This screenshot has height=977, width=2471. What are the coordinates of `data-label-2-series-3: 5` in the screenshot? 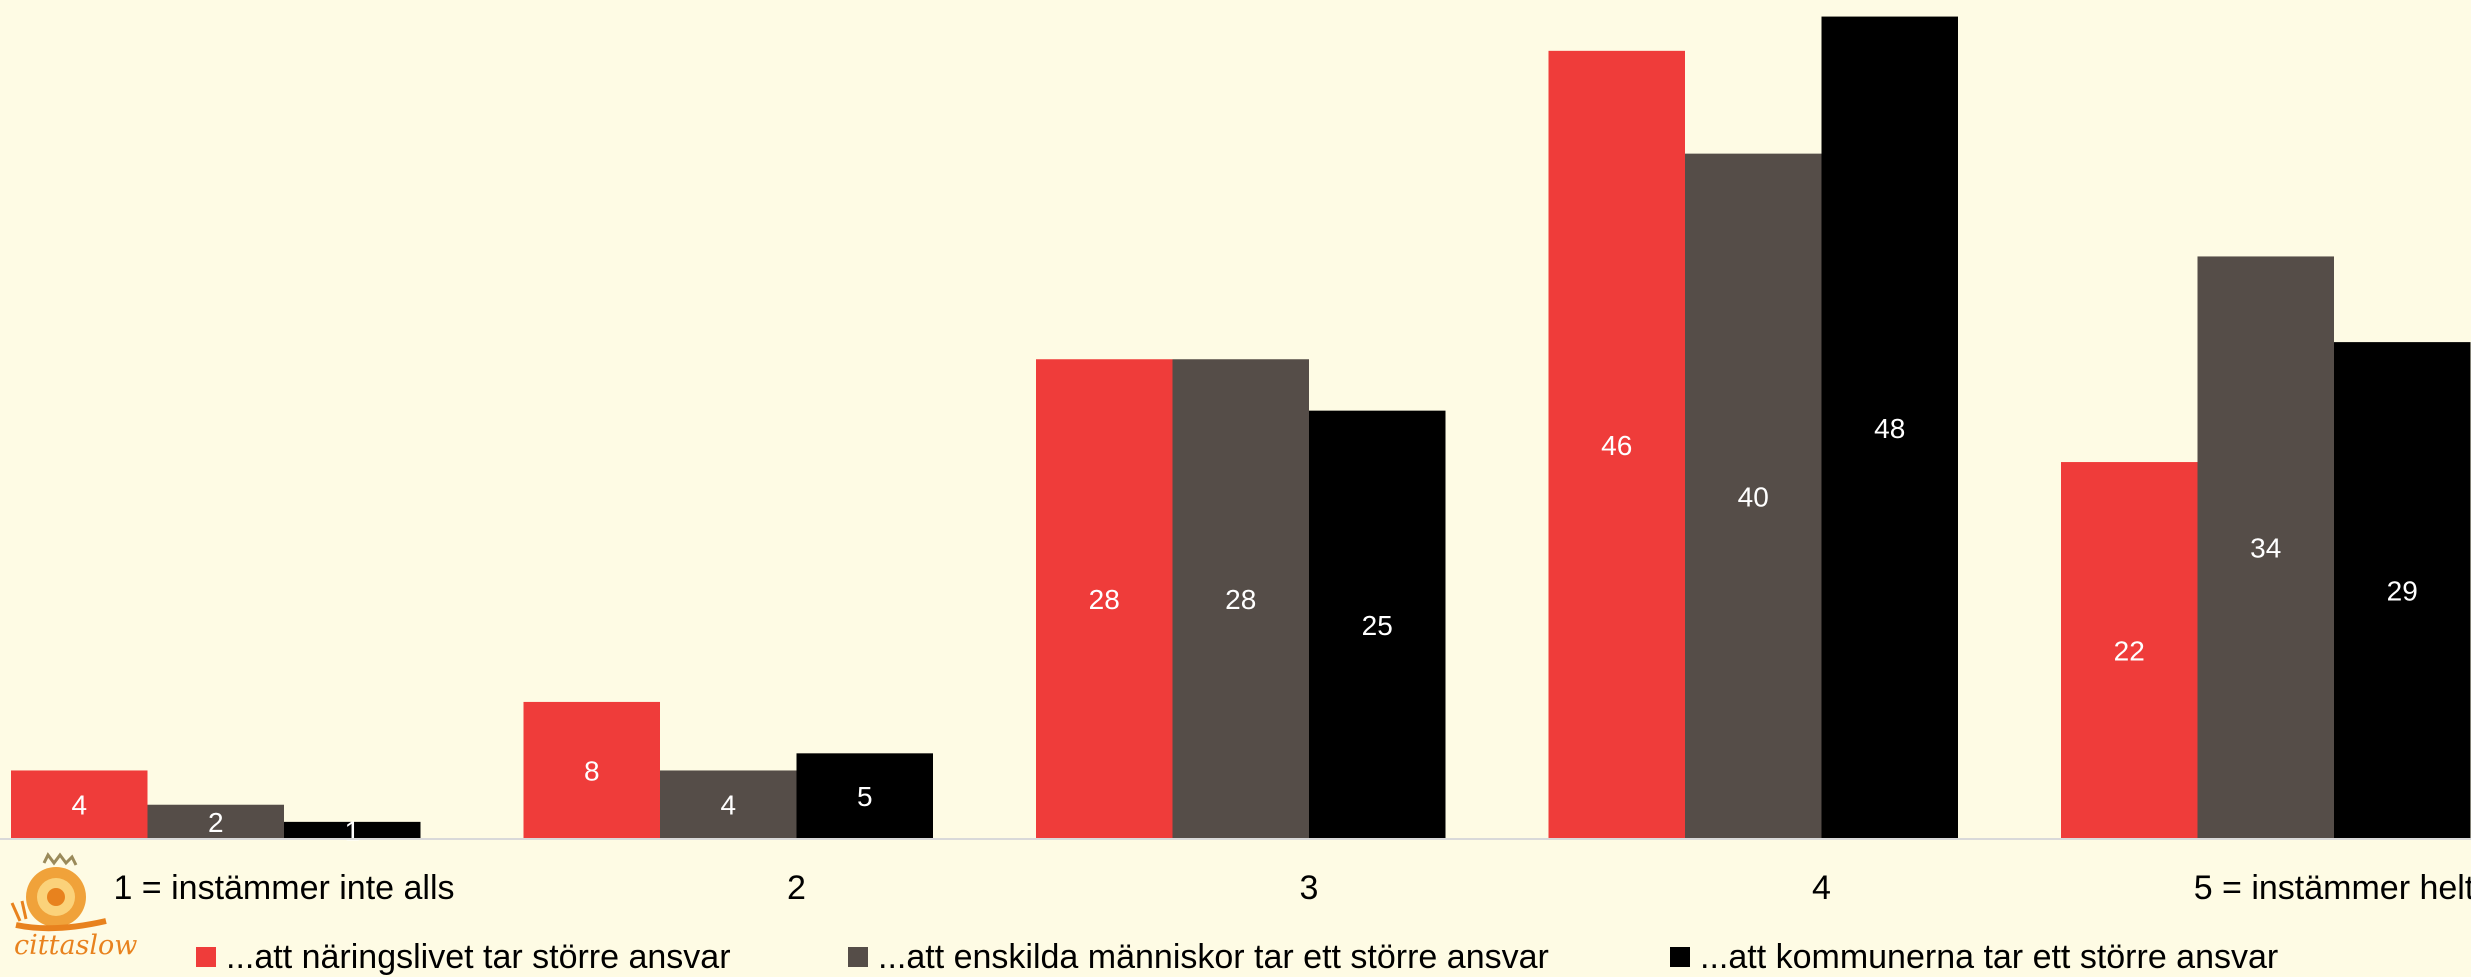 It's located at (865, 796).